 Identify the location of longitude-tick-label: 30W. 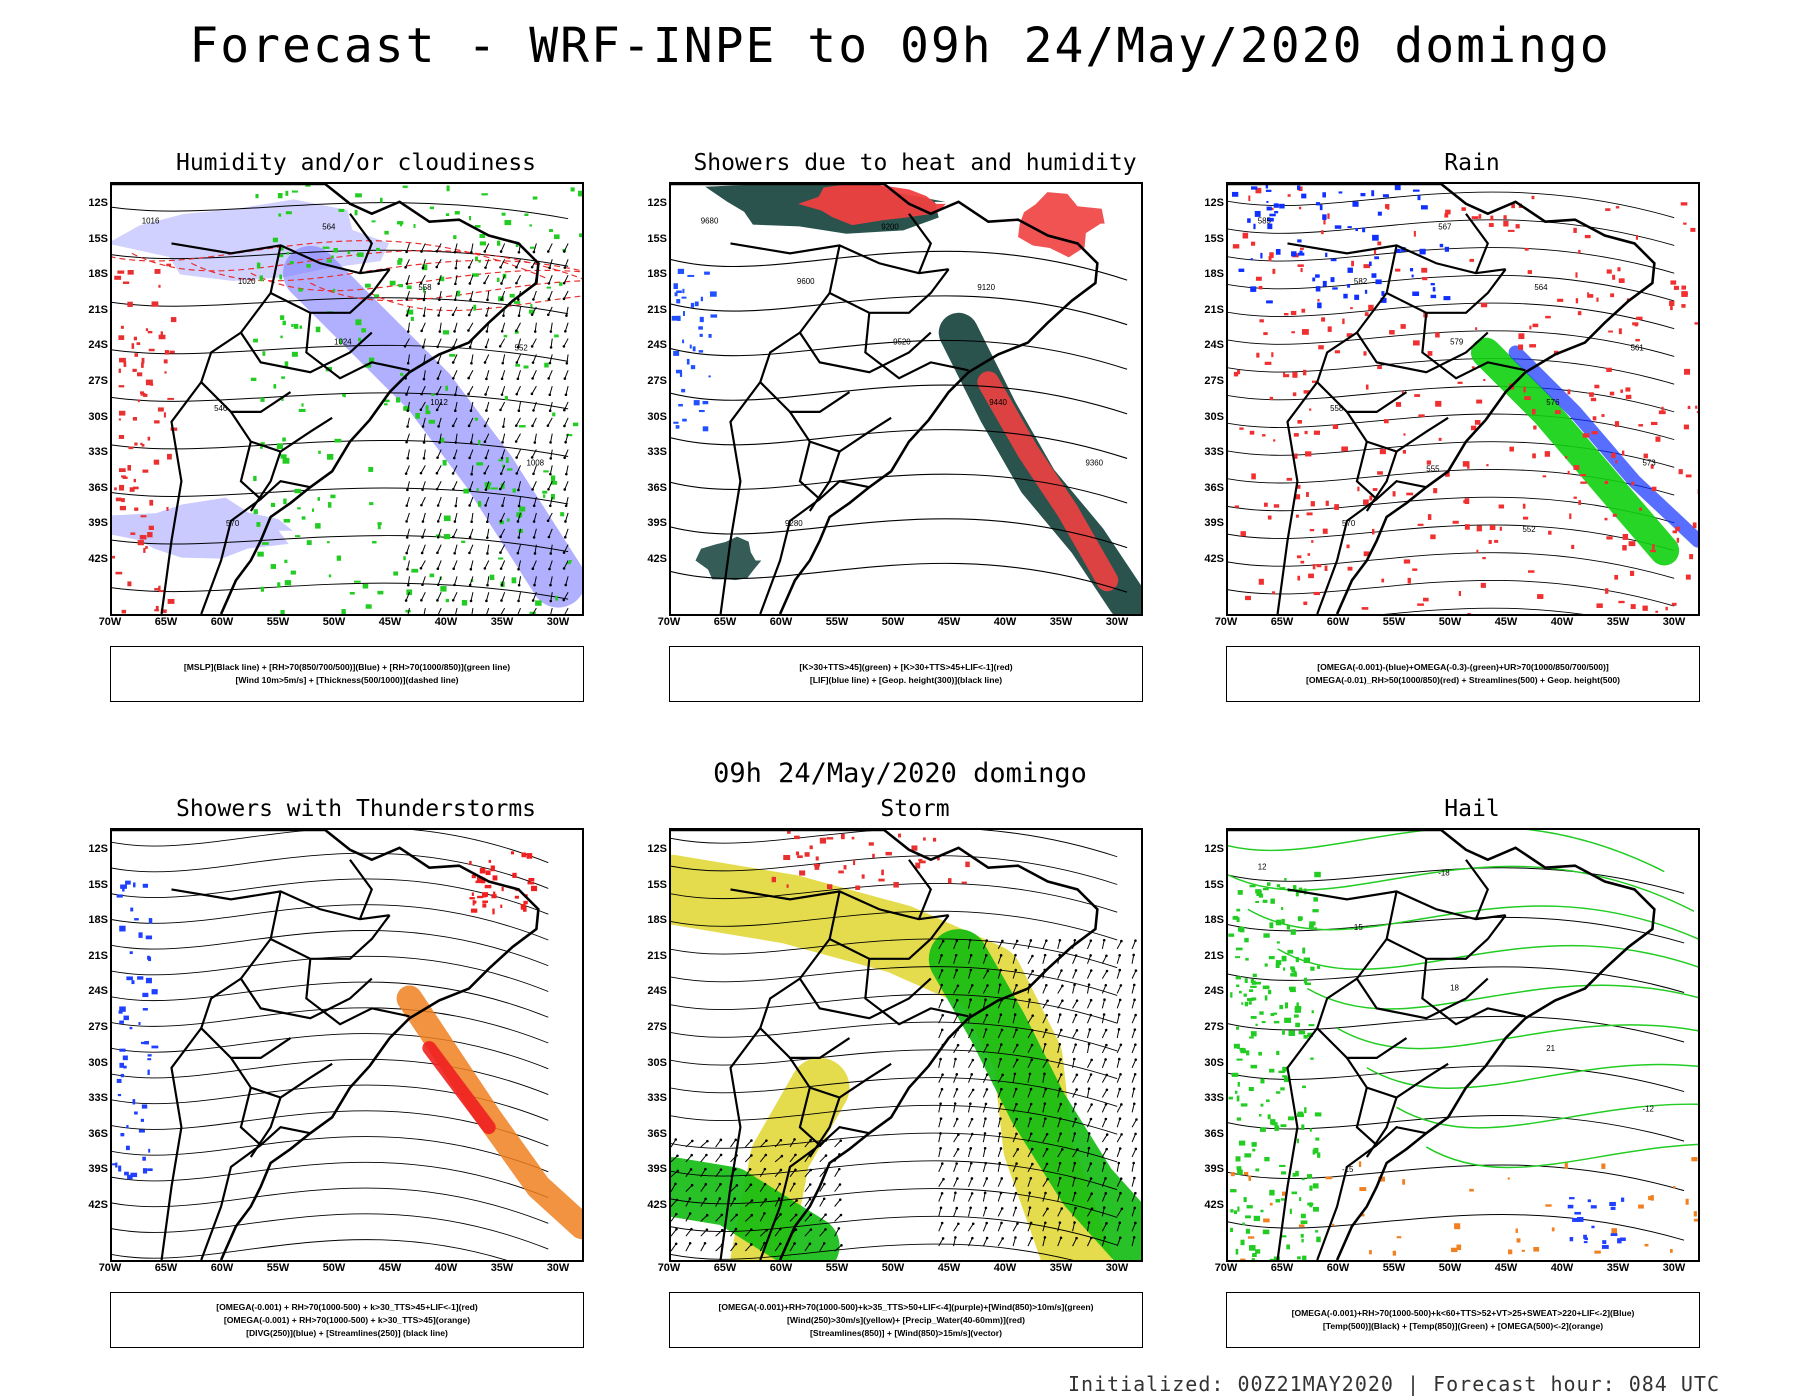
(1674, 1268).